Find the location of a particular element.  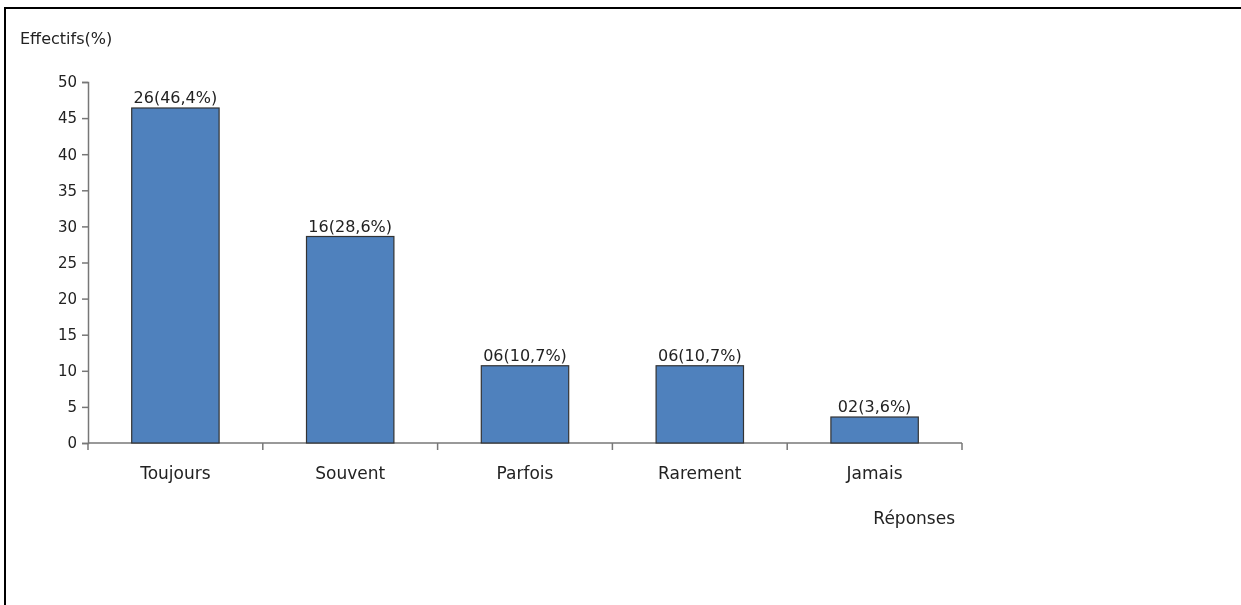

x-tick-label: Rarement is located at coordinates (700, 473).